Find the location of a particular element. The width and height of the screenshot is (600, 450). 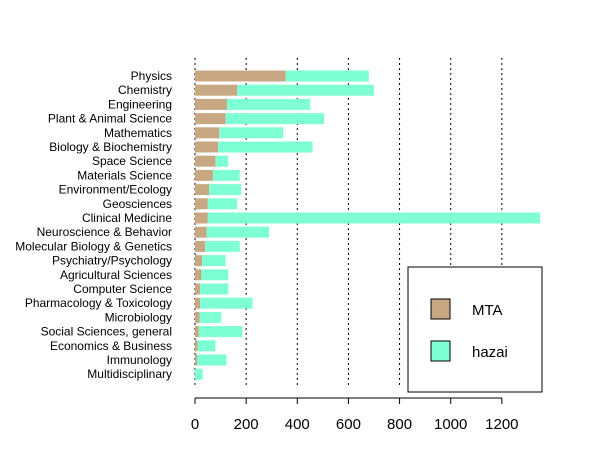

x-tick-label: 600 is located at coordinates (348, 424).